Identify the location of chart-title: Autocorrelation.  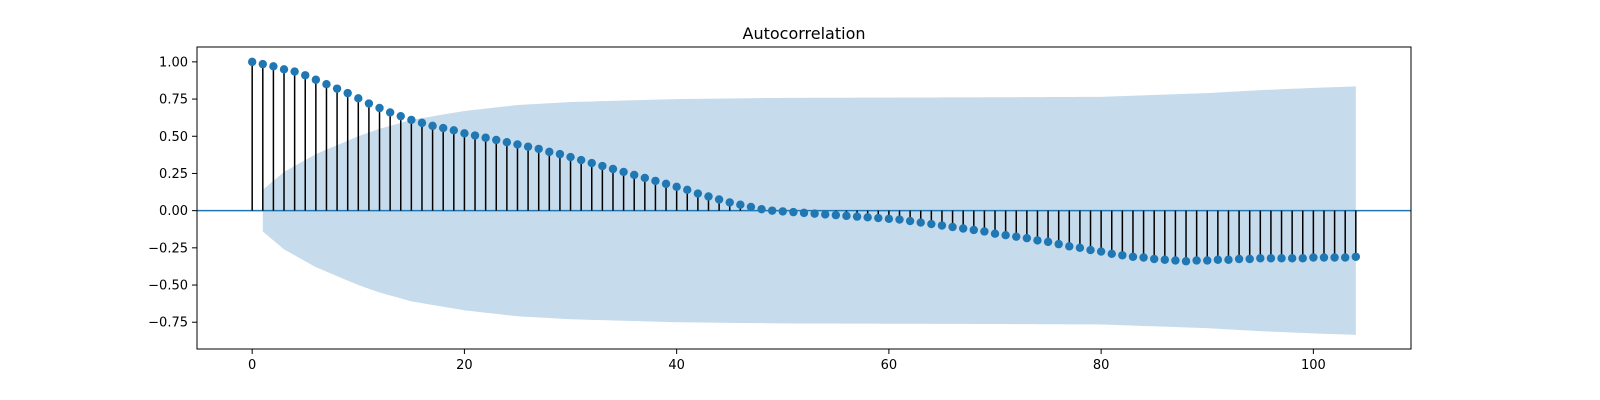
(804, 33).